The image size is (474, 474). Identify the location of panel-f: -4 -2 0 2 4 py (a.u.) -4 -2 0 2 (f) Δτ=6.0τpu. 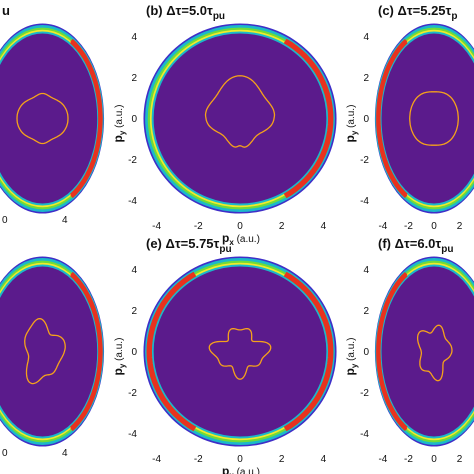
(408, 350).